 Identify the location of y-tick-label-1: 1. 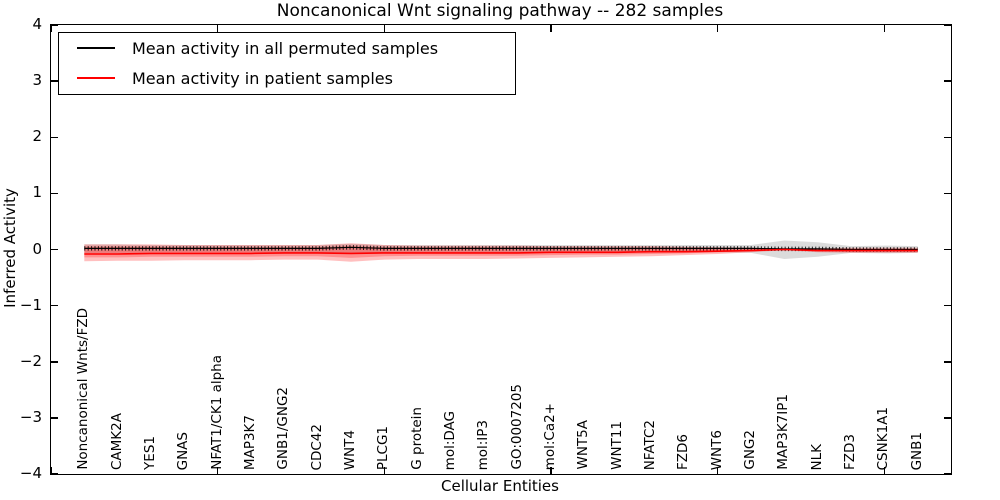
(37, 192).